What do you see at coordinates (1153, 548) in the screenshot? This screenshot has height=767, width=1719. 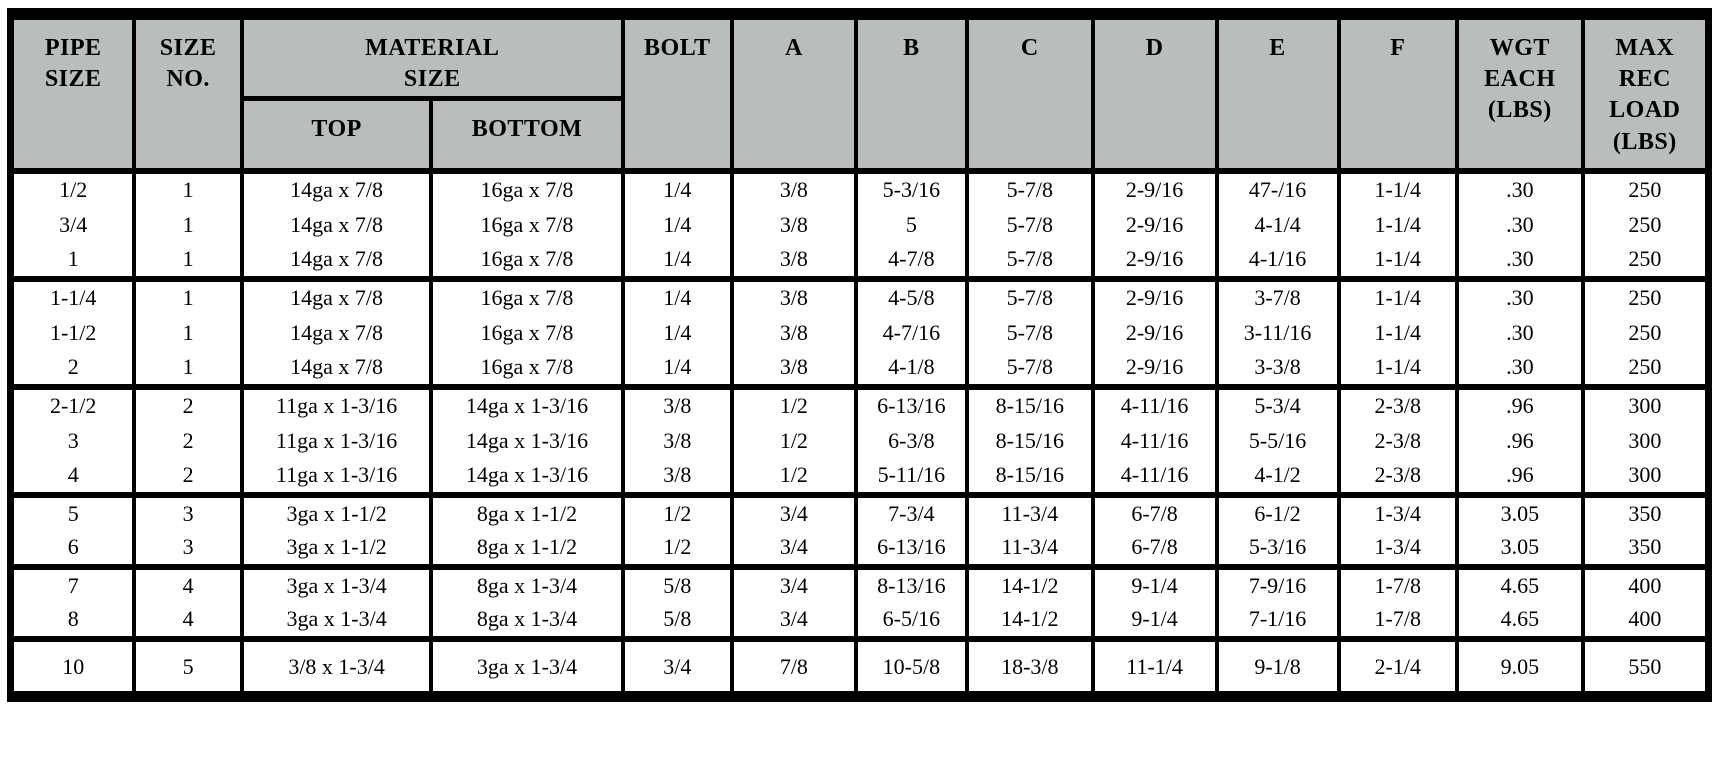 I see `table-cell: 6-7/8` at bounding box center [1153, 548].